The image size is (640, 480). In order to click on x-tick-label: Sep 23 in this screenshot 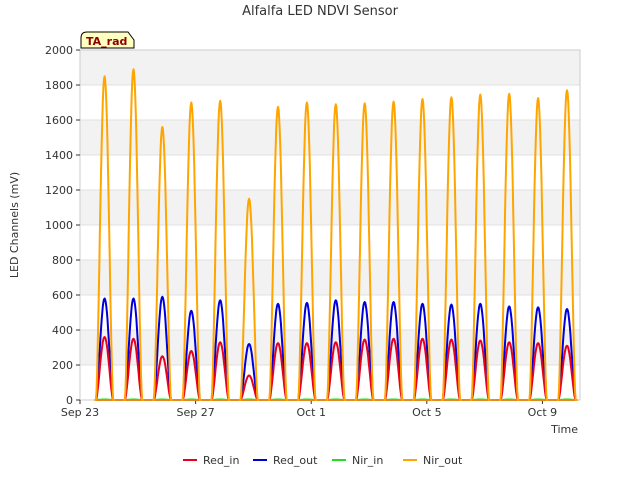, I will do `click(80, 412)`.